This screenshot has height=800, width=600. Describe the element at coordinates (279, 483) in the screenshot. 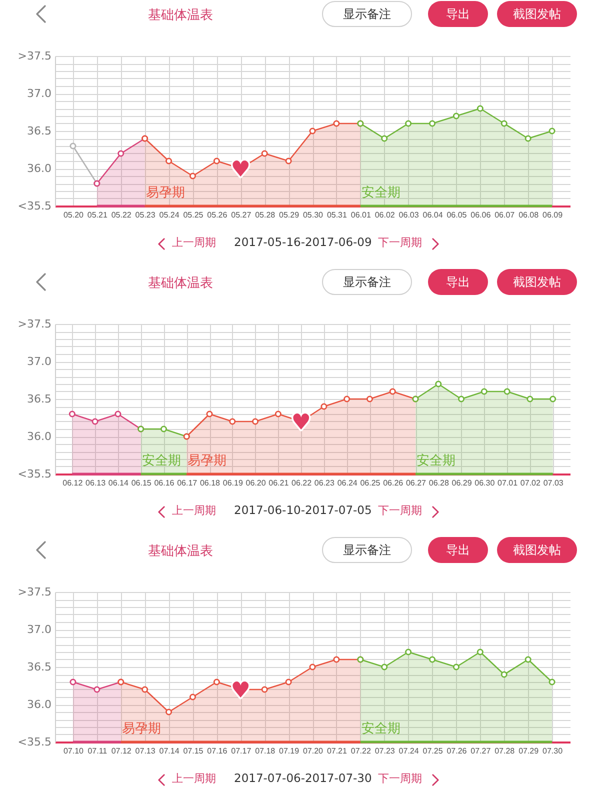

I see `x-tick-label: 06.21` at that location.